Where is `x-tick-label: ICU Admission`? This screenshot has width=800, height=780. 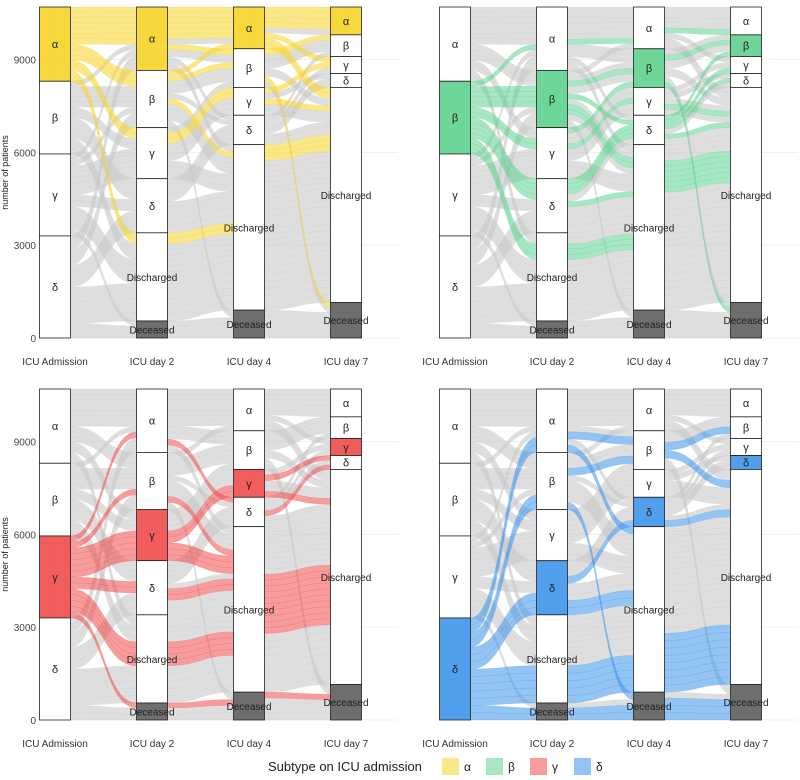
x-tick-label: ICU Admission is located at coordinates (455, 744).